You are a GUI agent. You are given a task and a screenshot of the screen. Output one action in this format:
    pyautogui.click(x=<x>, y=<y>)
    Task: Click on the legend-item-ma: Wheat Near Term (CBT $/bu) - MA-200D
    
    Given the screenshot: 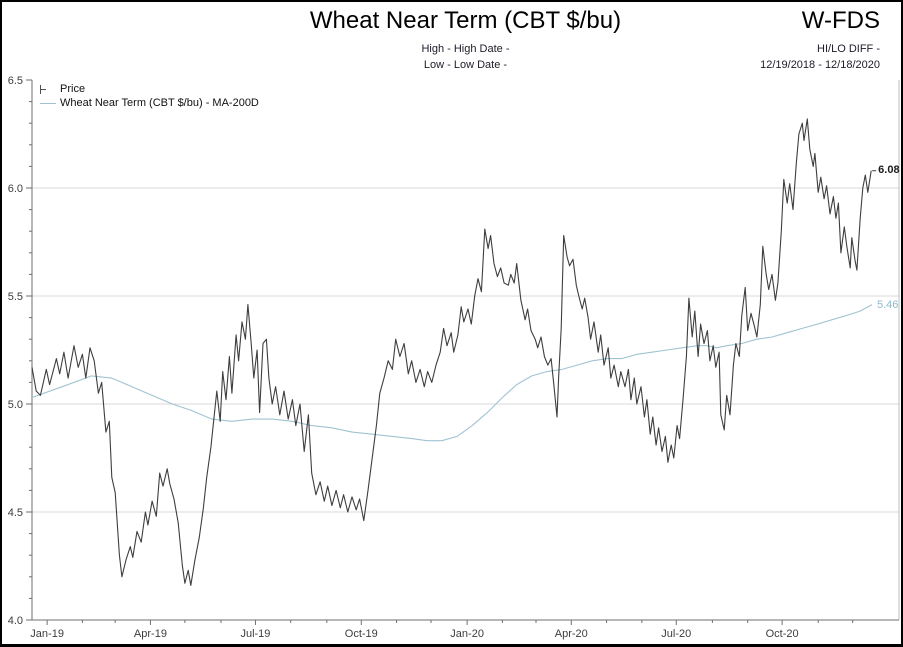 What is the action you would take?
    pyautogui.click(x=149, y=103)
    